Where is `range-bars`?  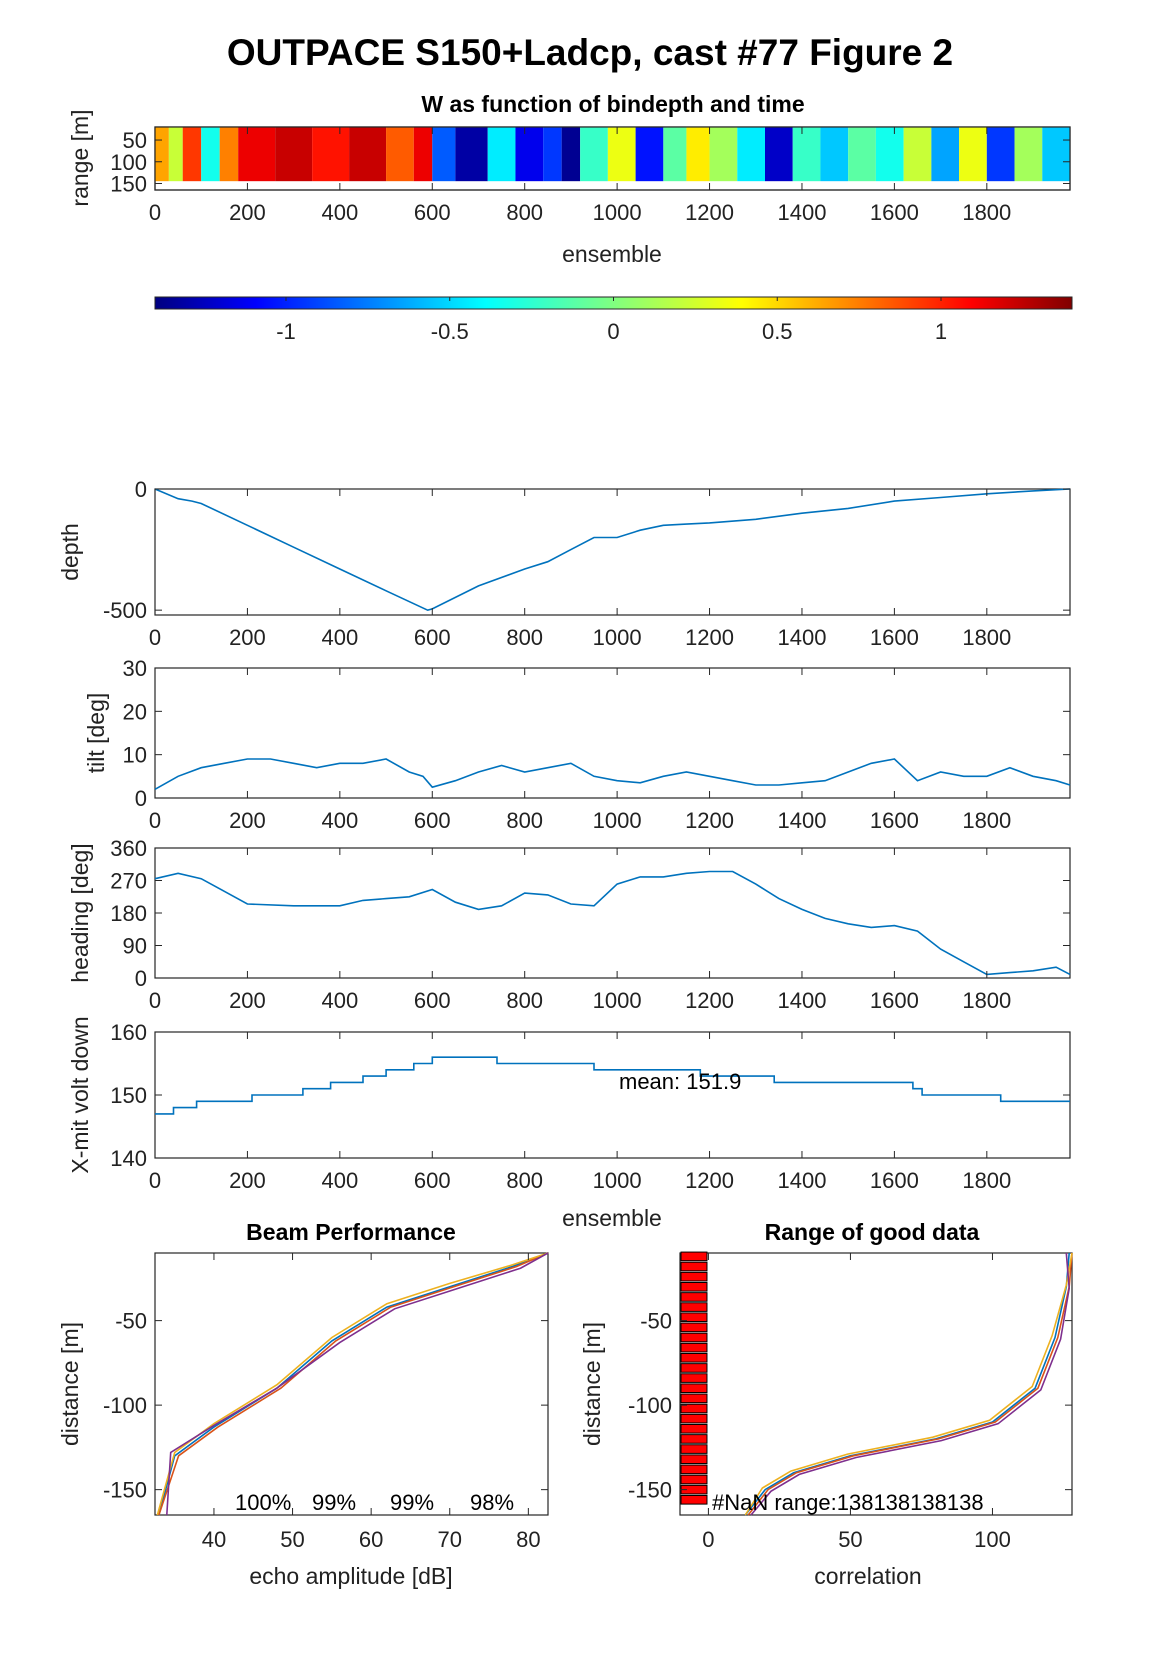
range-bars is located at coordinates (694, 1378).